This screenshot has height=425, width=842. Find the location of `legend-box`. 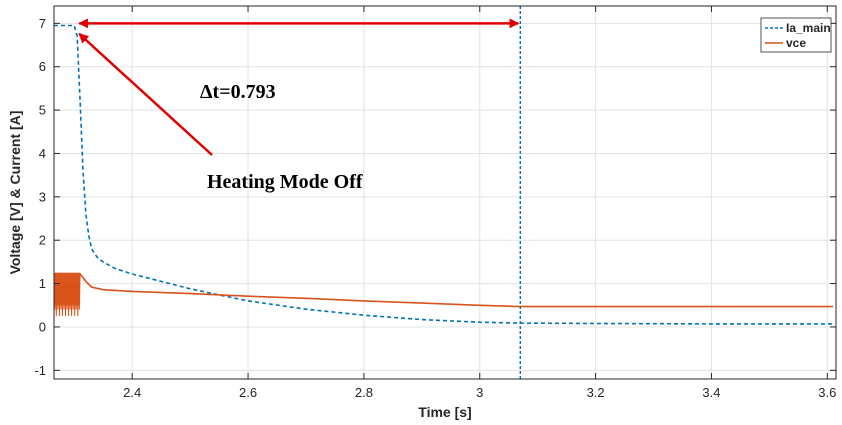

legend-box is located at coordinates (796, 35).